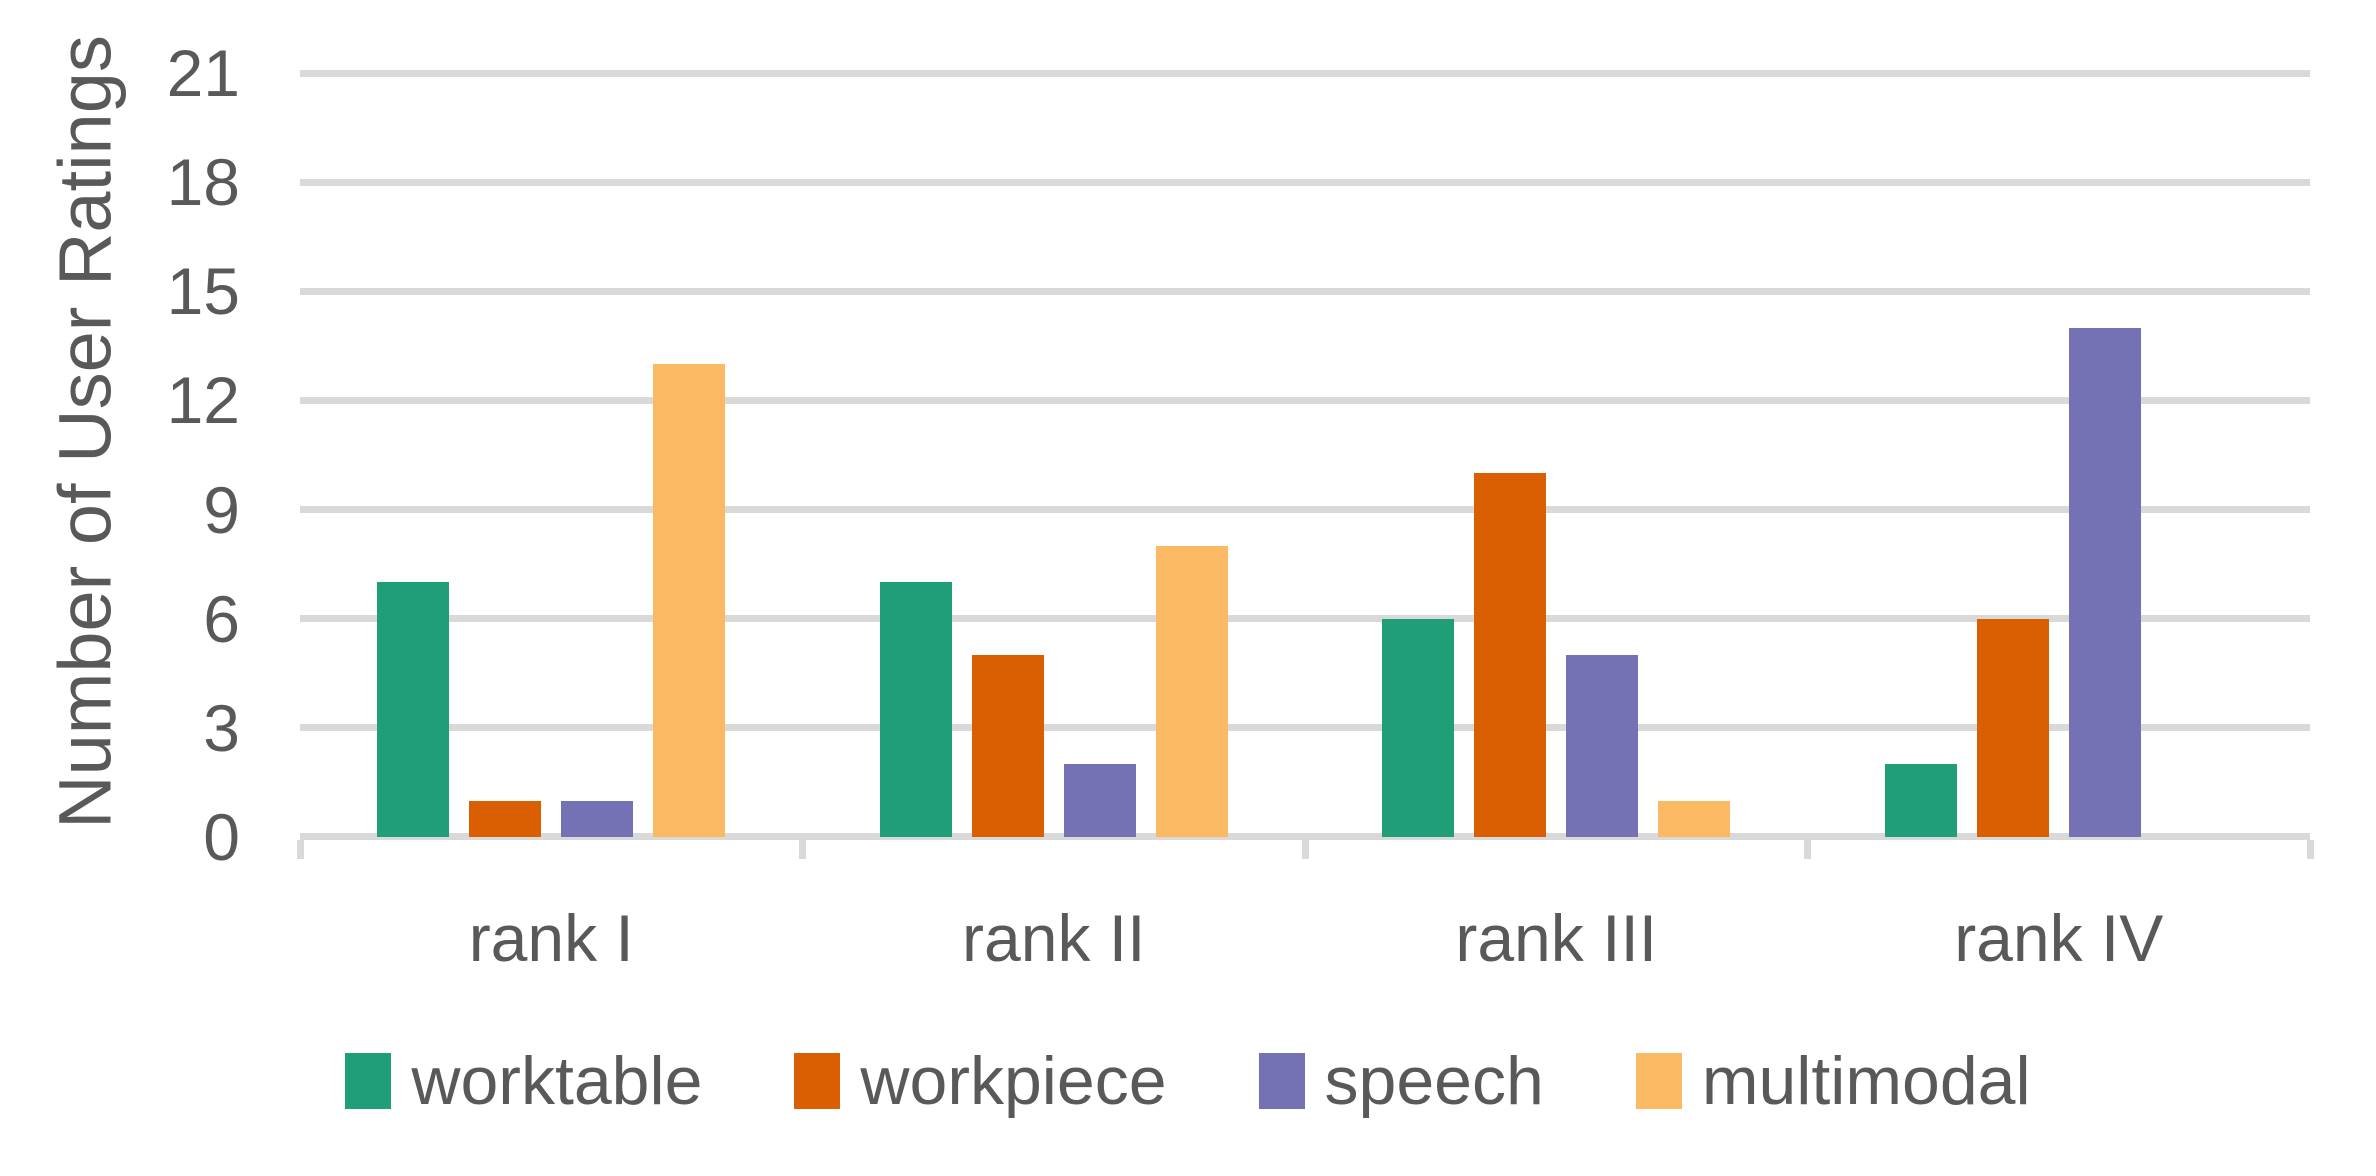  Describe the element at coordinates (221, 837) in the screenshot. I see `y-tick-label: 0` at that location.